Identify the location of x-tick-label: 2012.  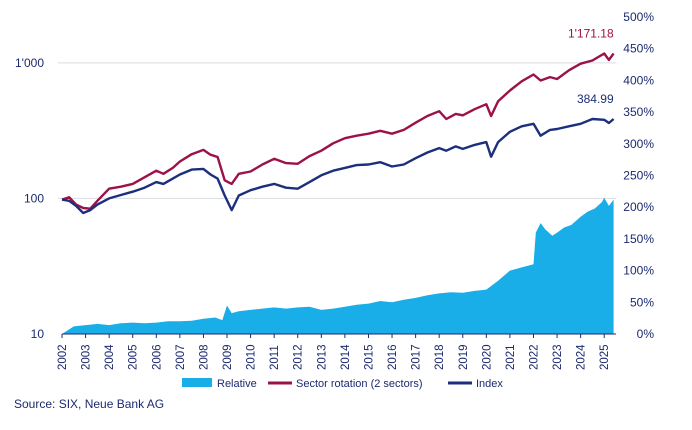
(299, 357).